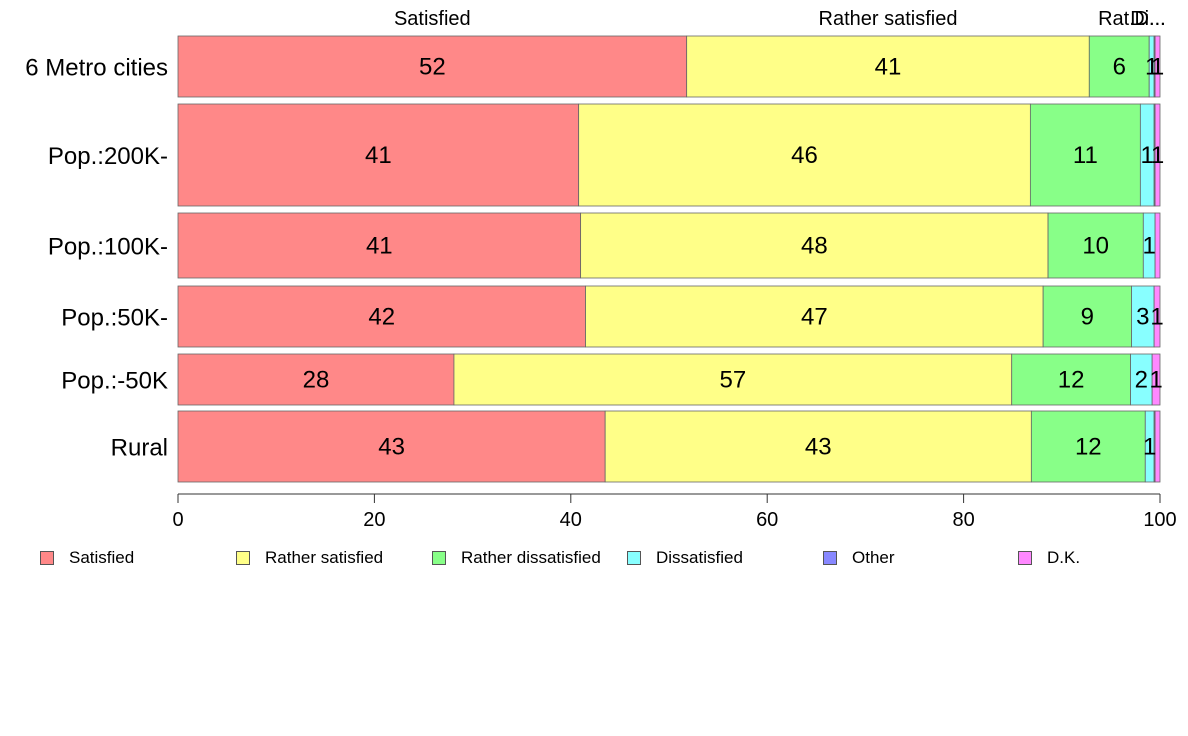  I want to click on category-label: Pop.:100K-, so click(108, 247).